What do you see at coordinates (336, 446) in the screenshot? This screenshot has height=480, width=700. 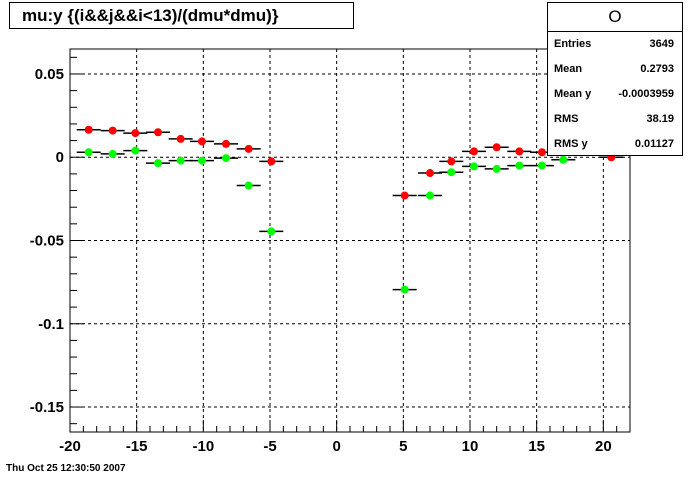 I see `x-tick-label: 0` at bounding box center [336, 446].